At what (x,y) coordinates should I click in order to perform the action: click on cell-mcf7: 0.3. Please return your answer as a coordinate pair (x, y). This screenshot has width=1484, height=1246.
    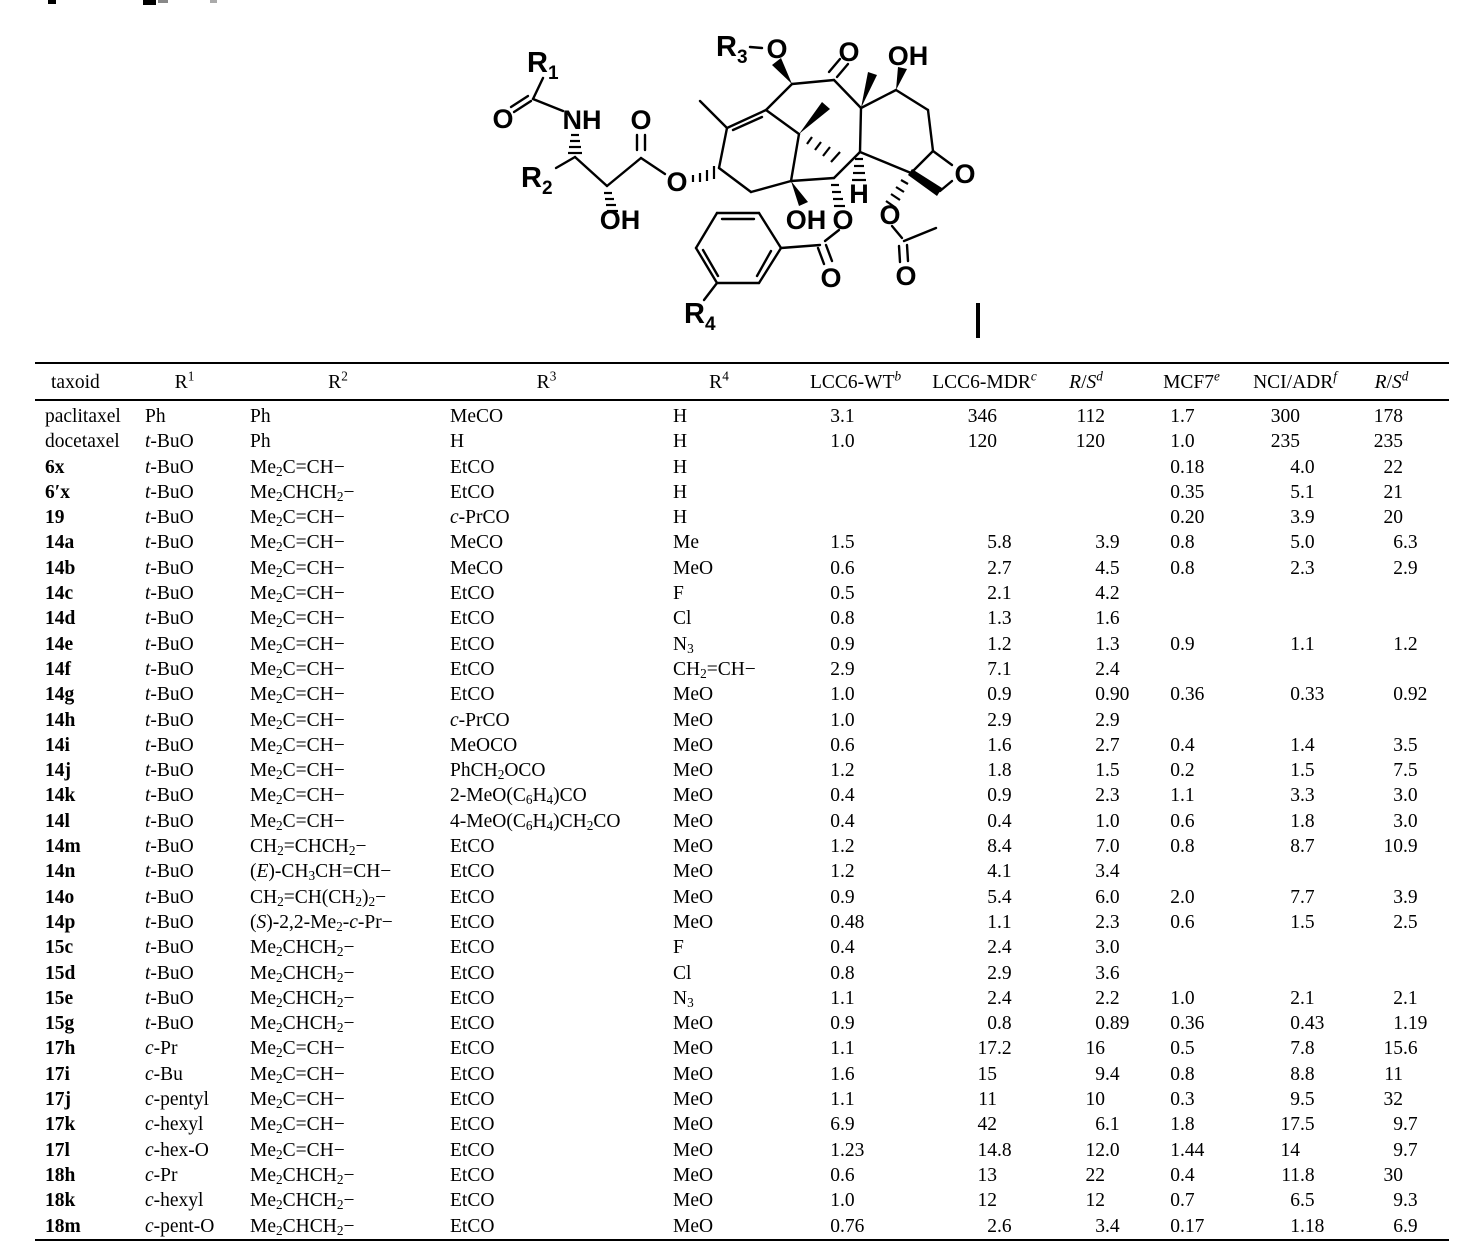
    Looking at the image, I should click on (1182, 1100).